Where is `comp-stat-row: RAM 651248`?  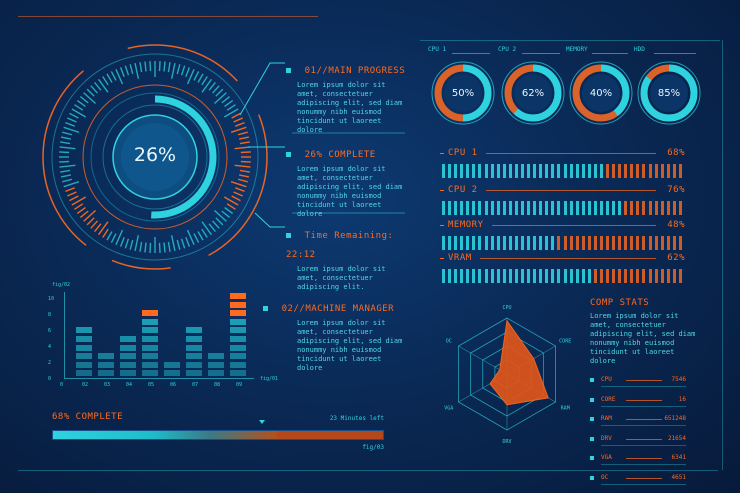 comp-stat-row: RAM 651248 is located at coordinates (638, 425).